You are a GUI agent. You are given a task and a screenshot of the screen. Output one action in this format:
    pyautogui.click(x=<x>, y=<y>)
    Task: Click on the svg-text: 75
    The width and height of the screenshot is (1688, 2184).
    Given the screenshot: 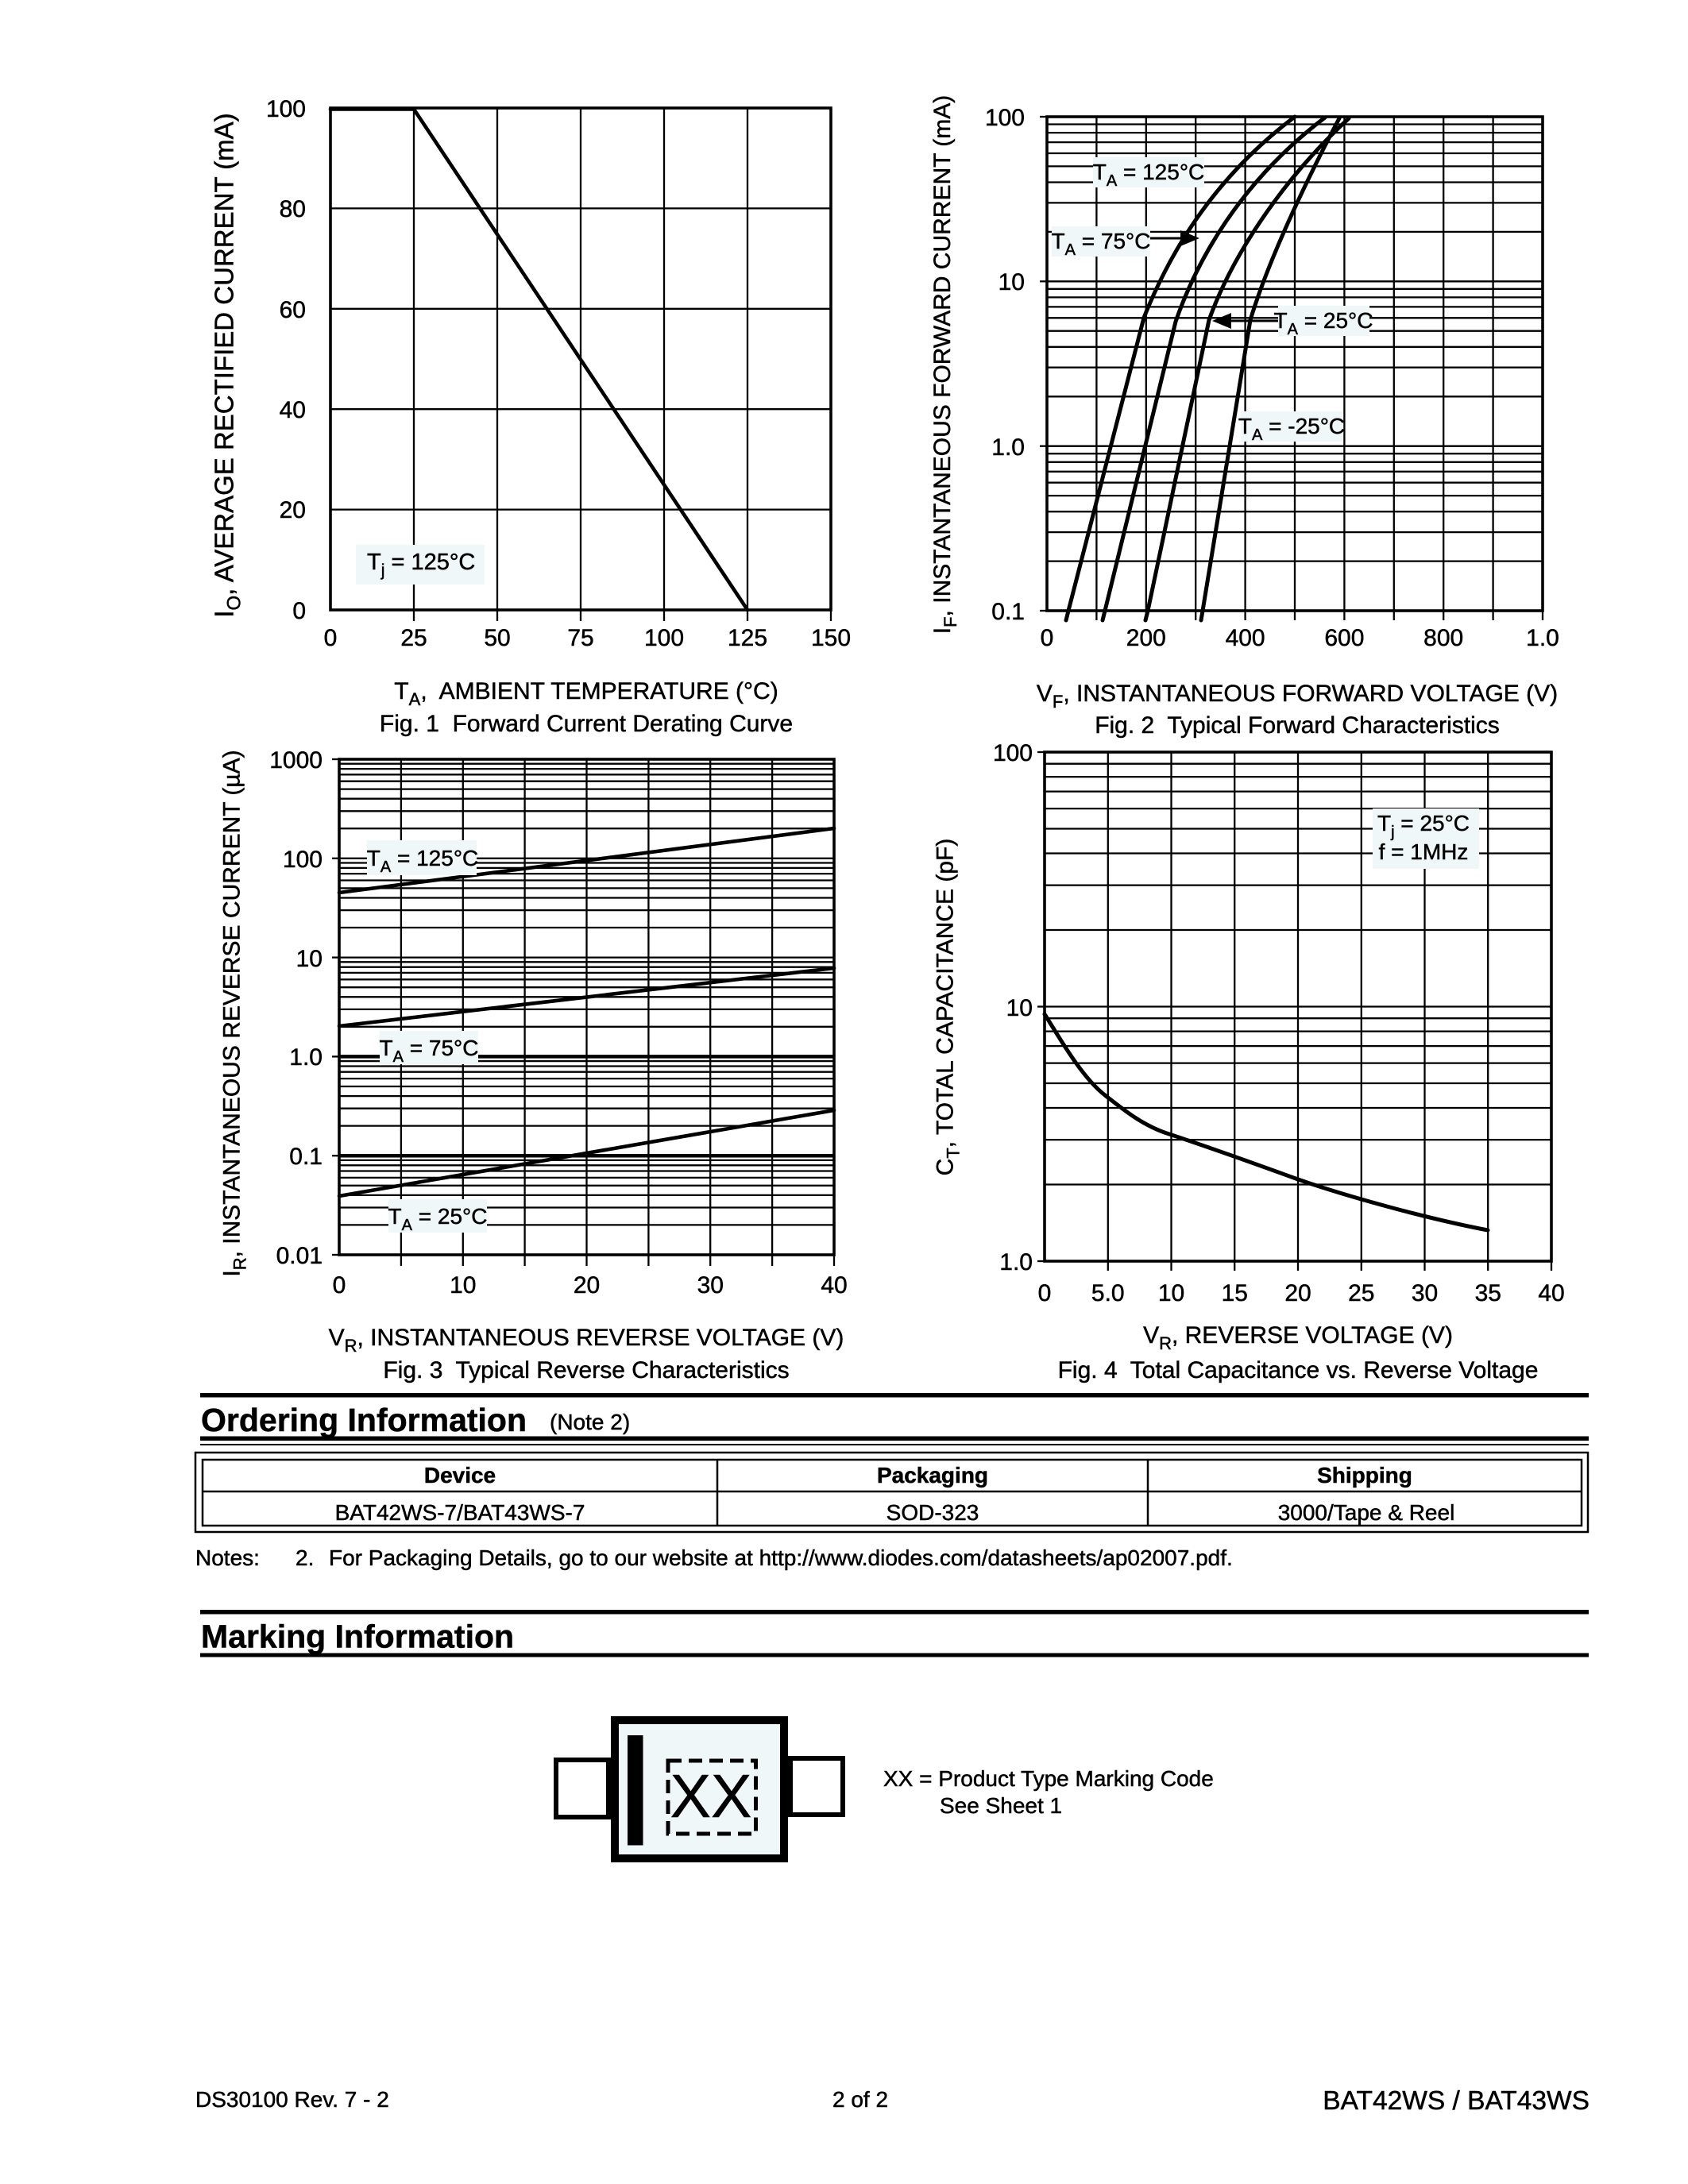 What is the action you would take?
    pyautogui.click(x=580, y=638)
    